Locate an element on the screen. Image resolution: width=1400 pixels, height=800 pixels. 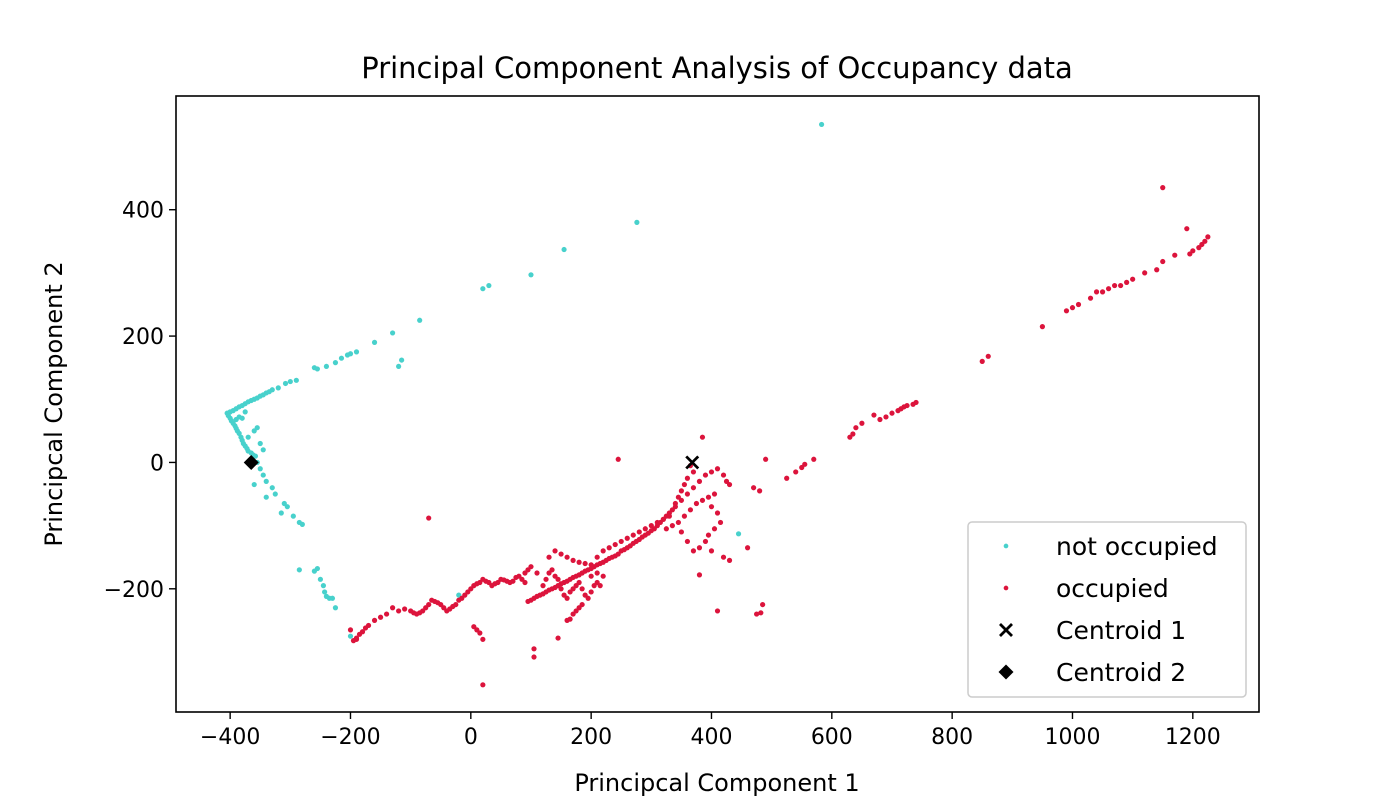
x-tick-label: 400 is located at coordinates (711, 737).